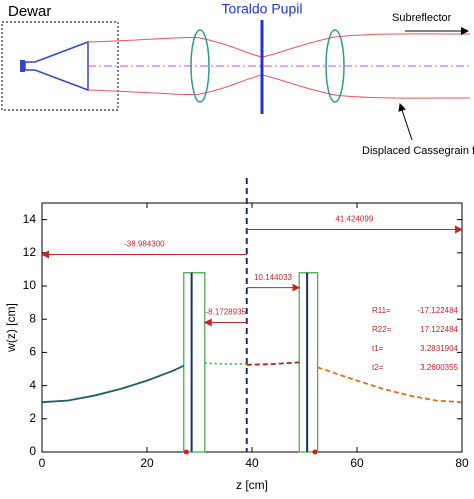 This screenshot has height=499, width=474. Describe the element at coordinates (462, 463) in the screenshot. I see `x-tick-label: 80` at that location.